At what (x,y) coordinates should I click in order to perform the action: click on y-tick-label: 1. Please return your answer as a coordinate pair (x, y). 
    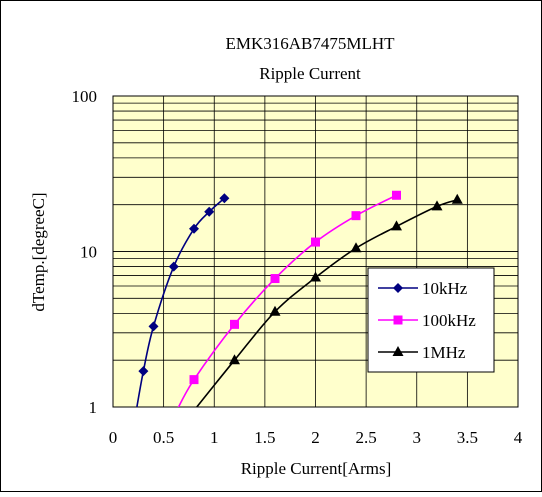
    Looking at the image, I should click on (93, 407).